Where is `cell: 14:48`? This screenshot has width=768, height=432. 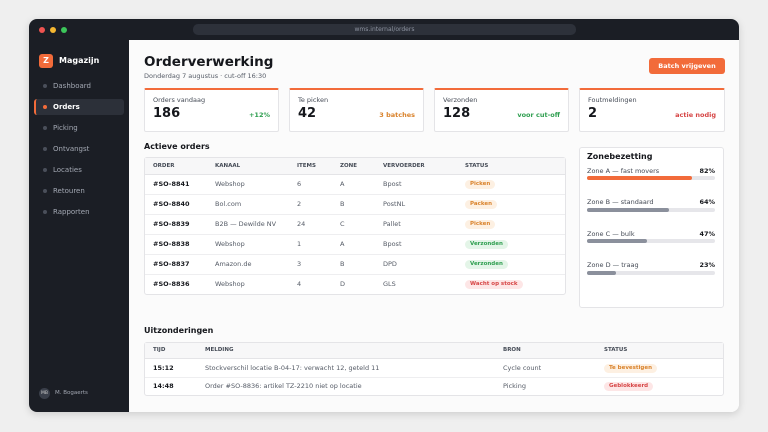
cell: 14:48 is located at coordinates (163, 385).